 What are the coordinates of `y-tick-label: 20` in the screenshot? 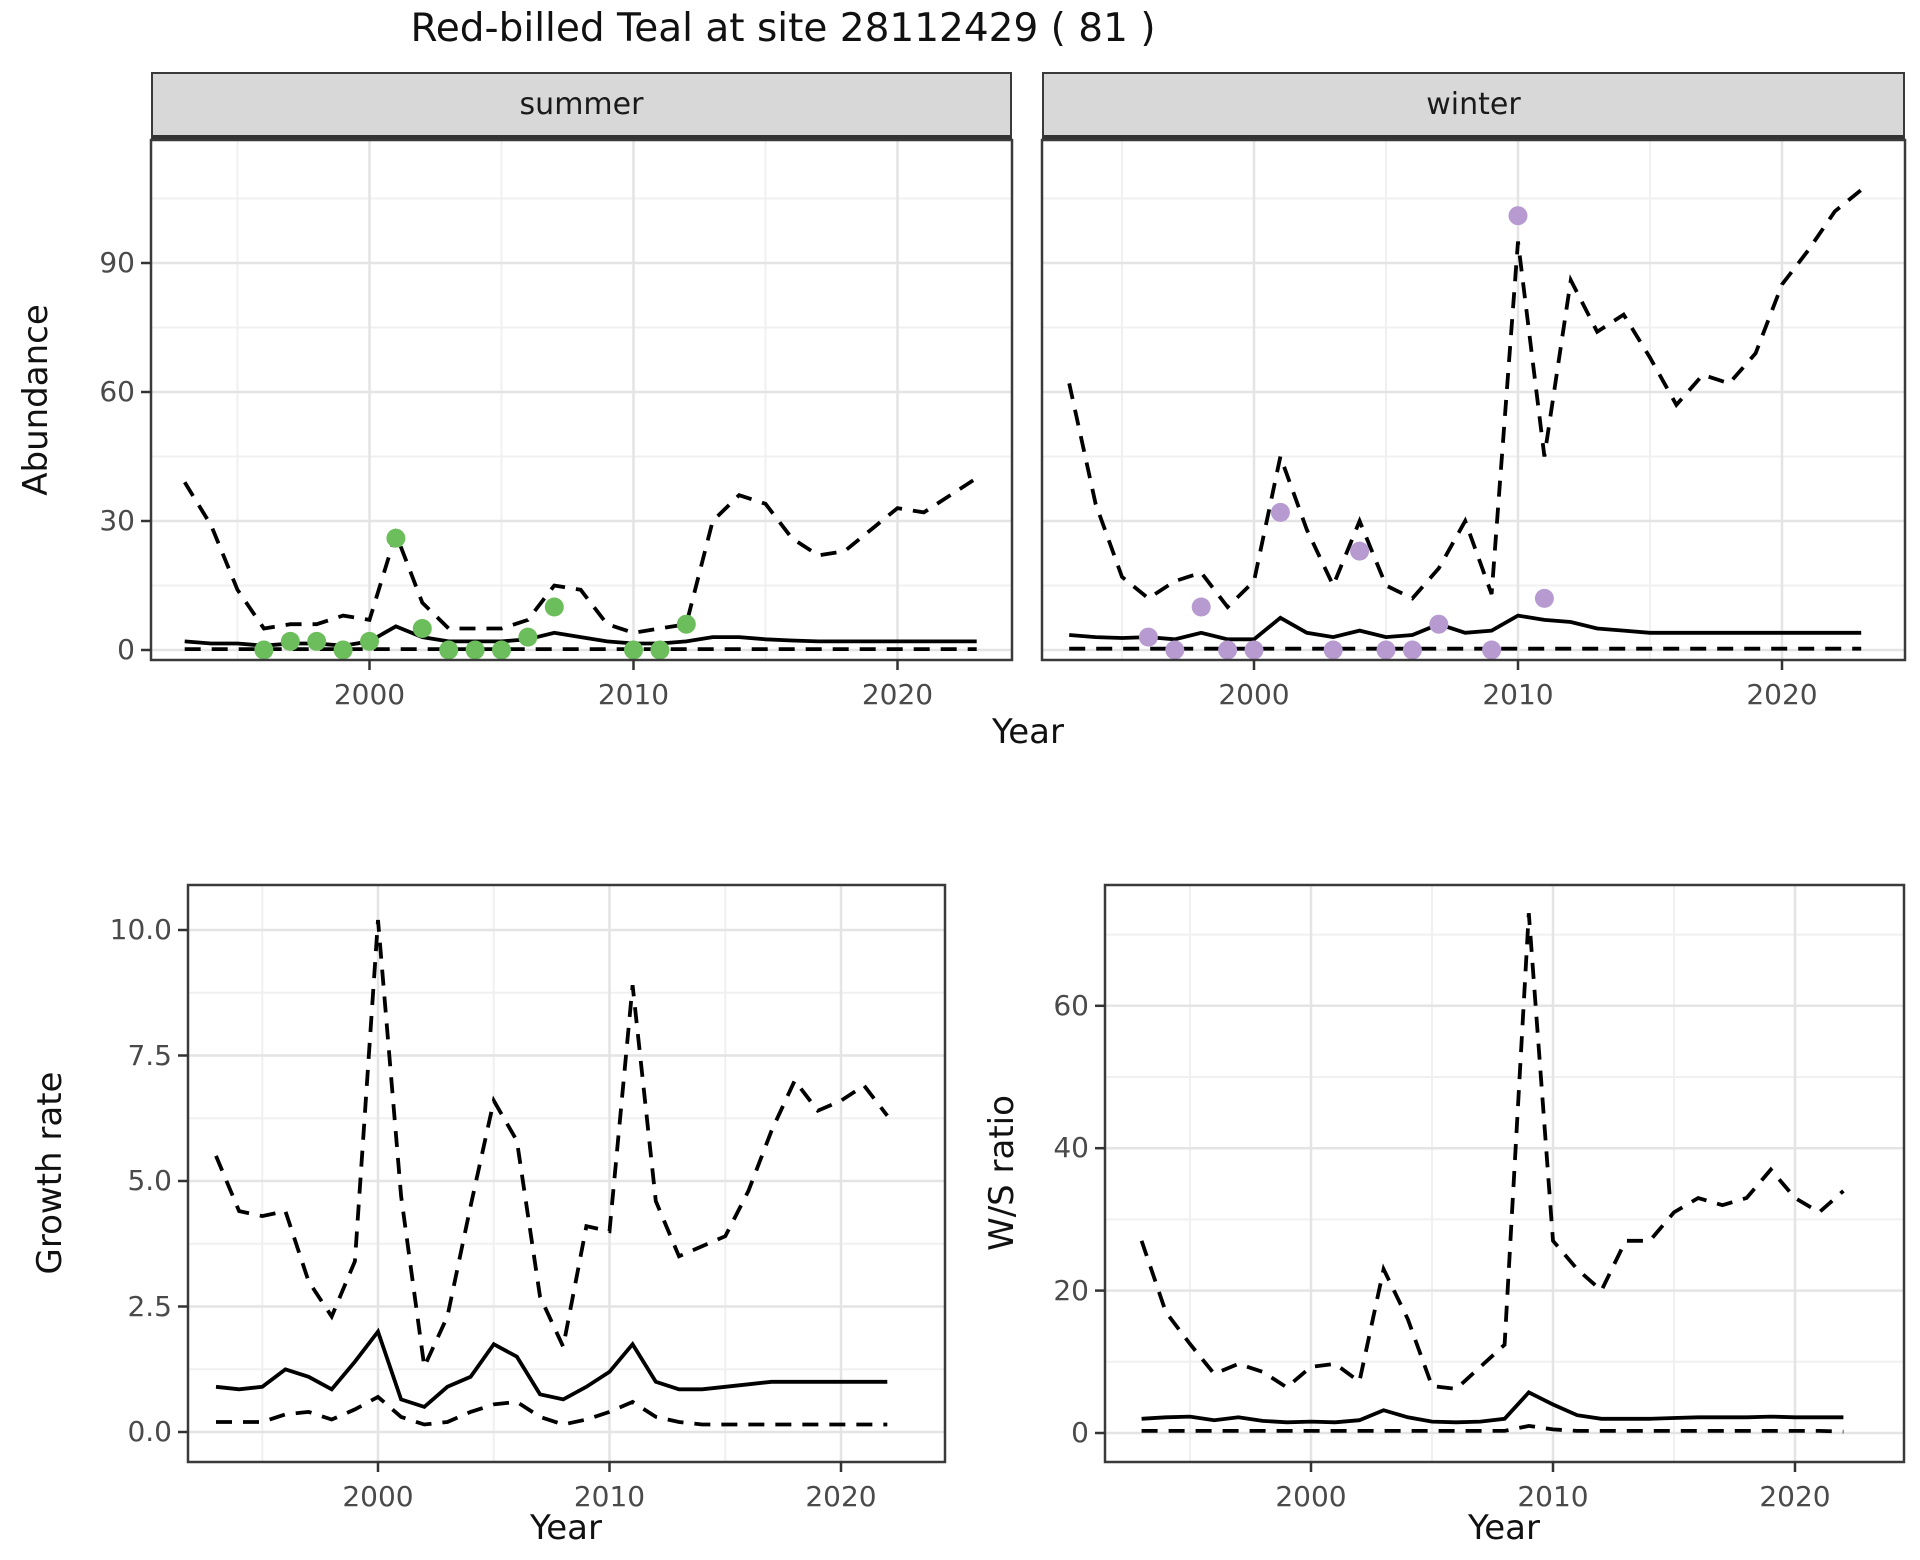 It's located at (1071, 1290).